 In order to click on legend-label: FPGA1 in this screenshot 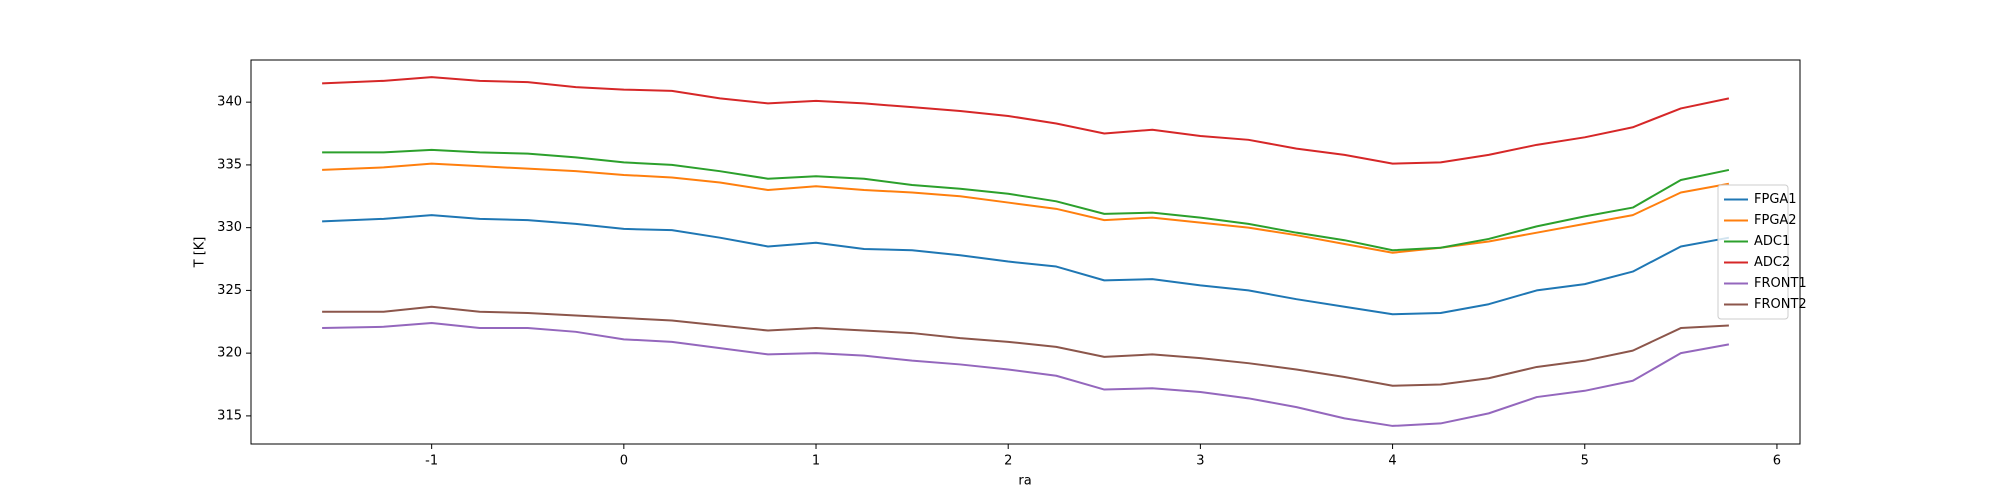, I will do `click(1775, 199)`.